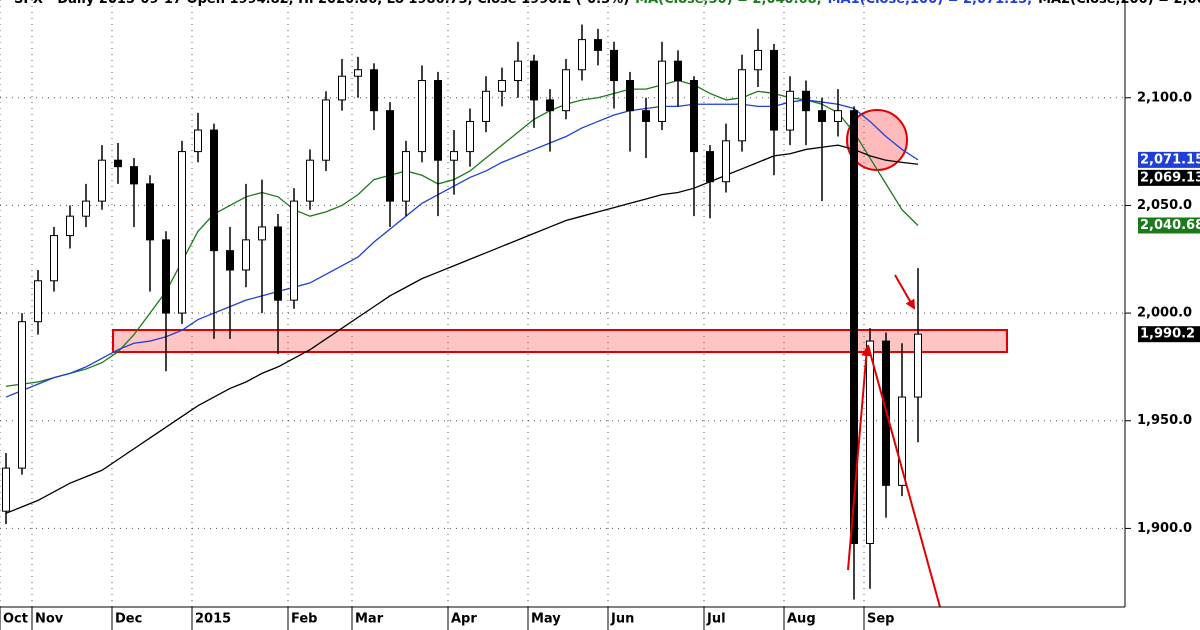 Image resolution: width=1200 pixels, height=630 pixels. What do you see at coordinates (622, 619) in the screenshot?
I see `x-tick-label: Jun` at bounding box center [622, 619].